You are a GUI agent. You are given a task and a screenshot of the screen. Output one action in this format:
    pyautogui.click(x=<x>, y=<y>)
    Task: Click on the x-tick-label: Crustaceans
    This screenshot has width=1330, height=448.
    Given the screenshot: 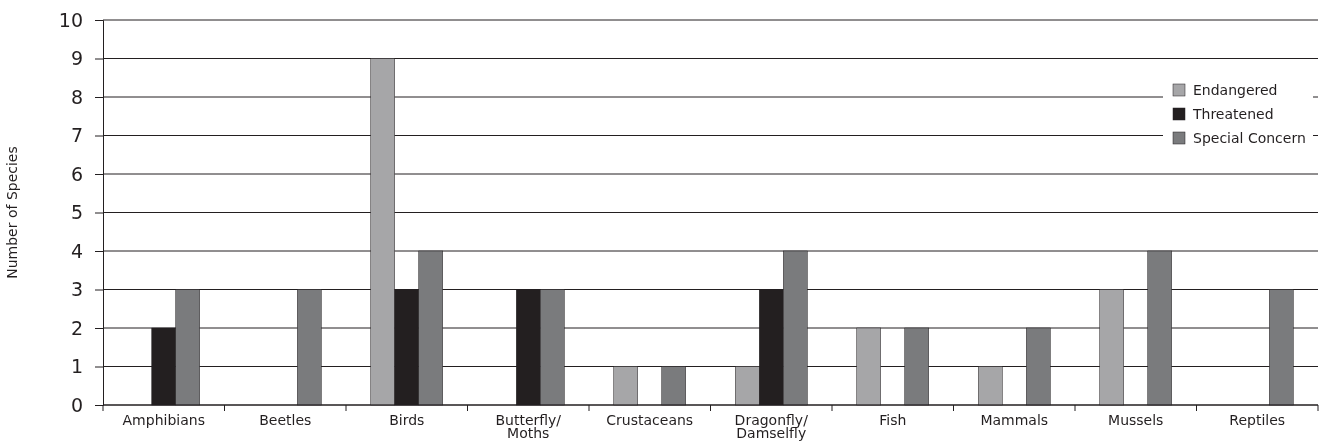 What is the action you would take?
    pyautogui.click(x=650, y=420)
    